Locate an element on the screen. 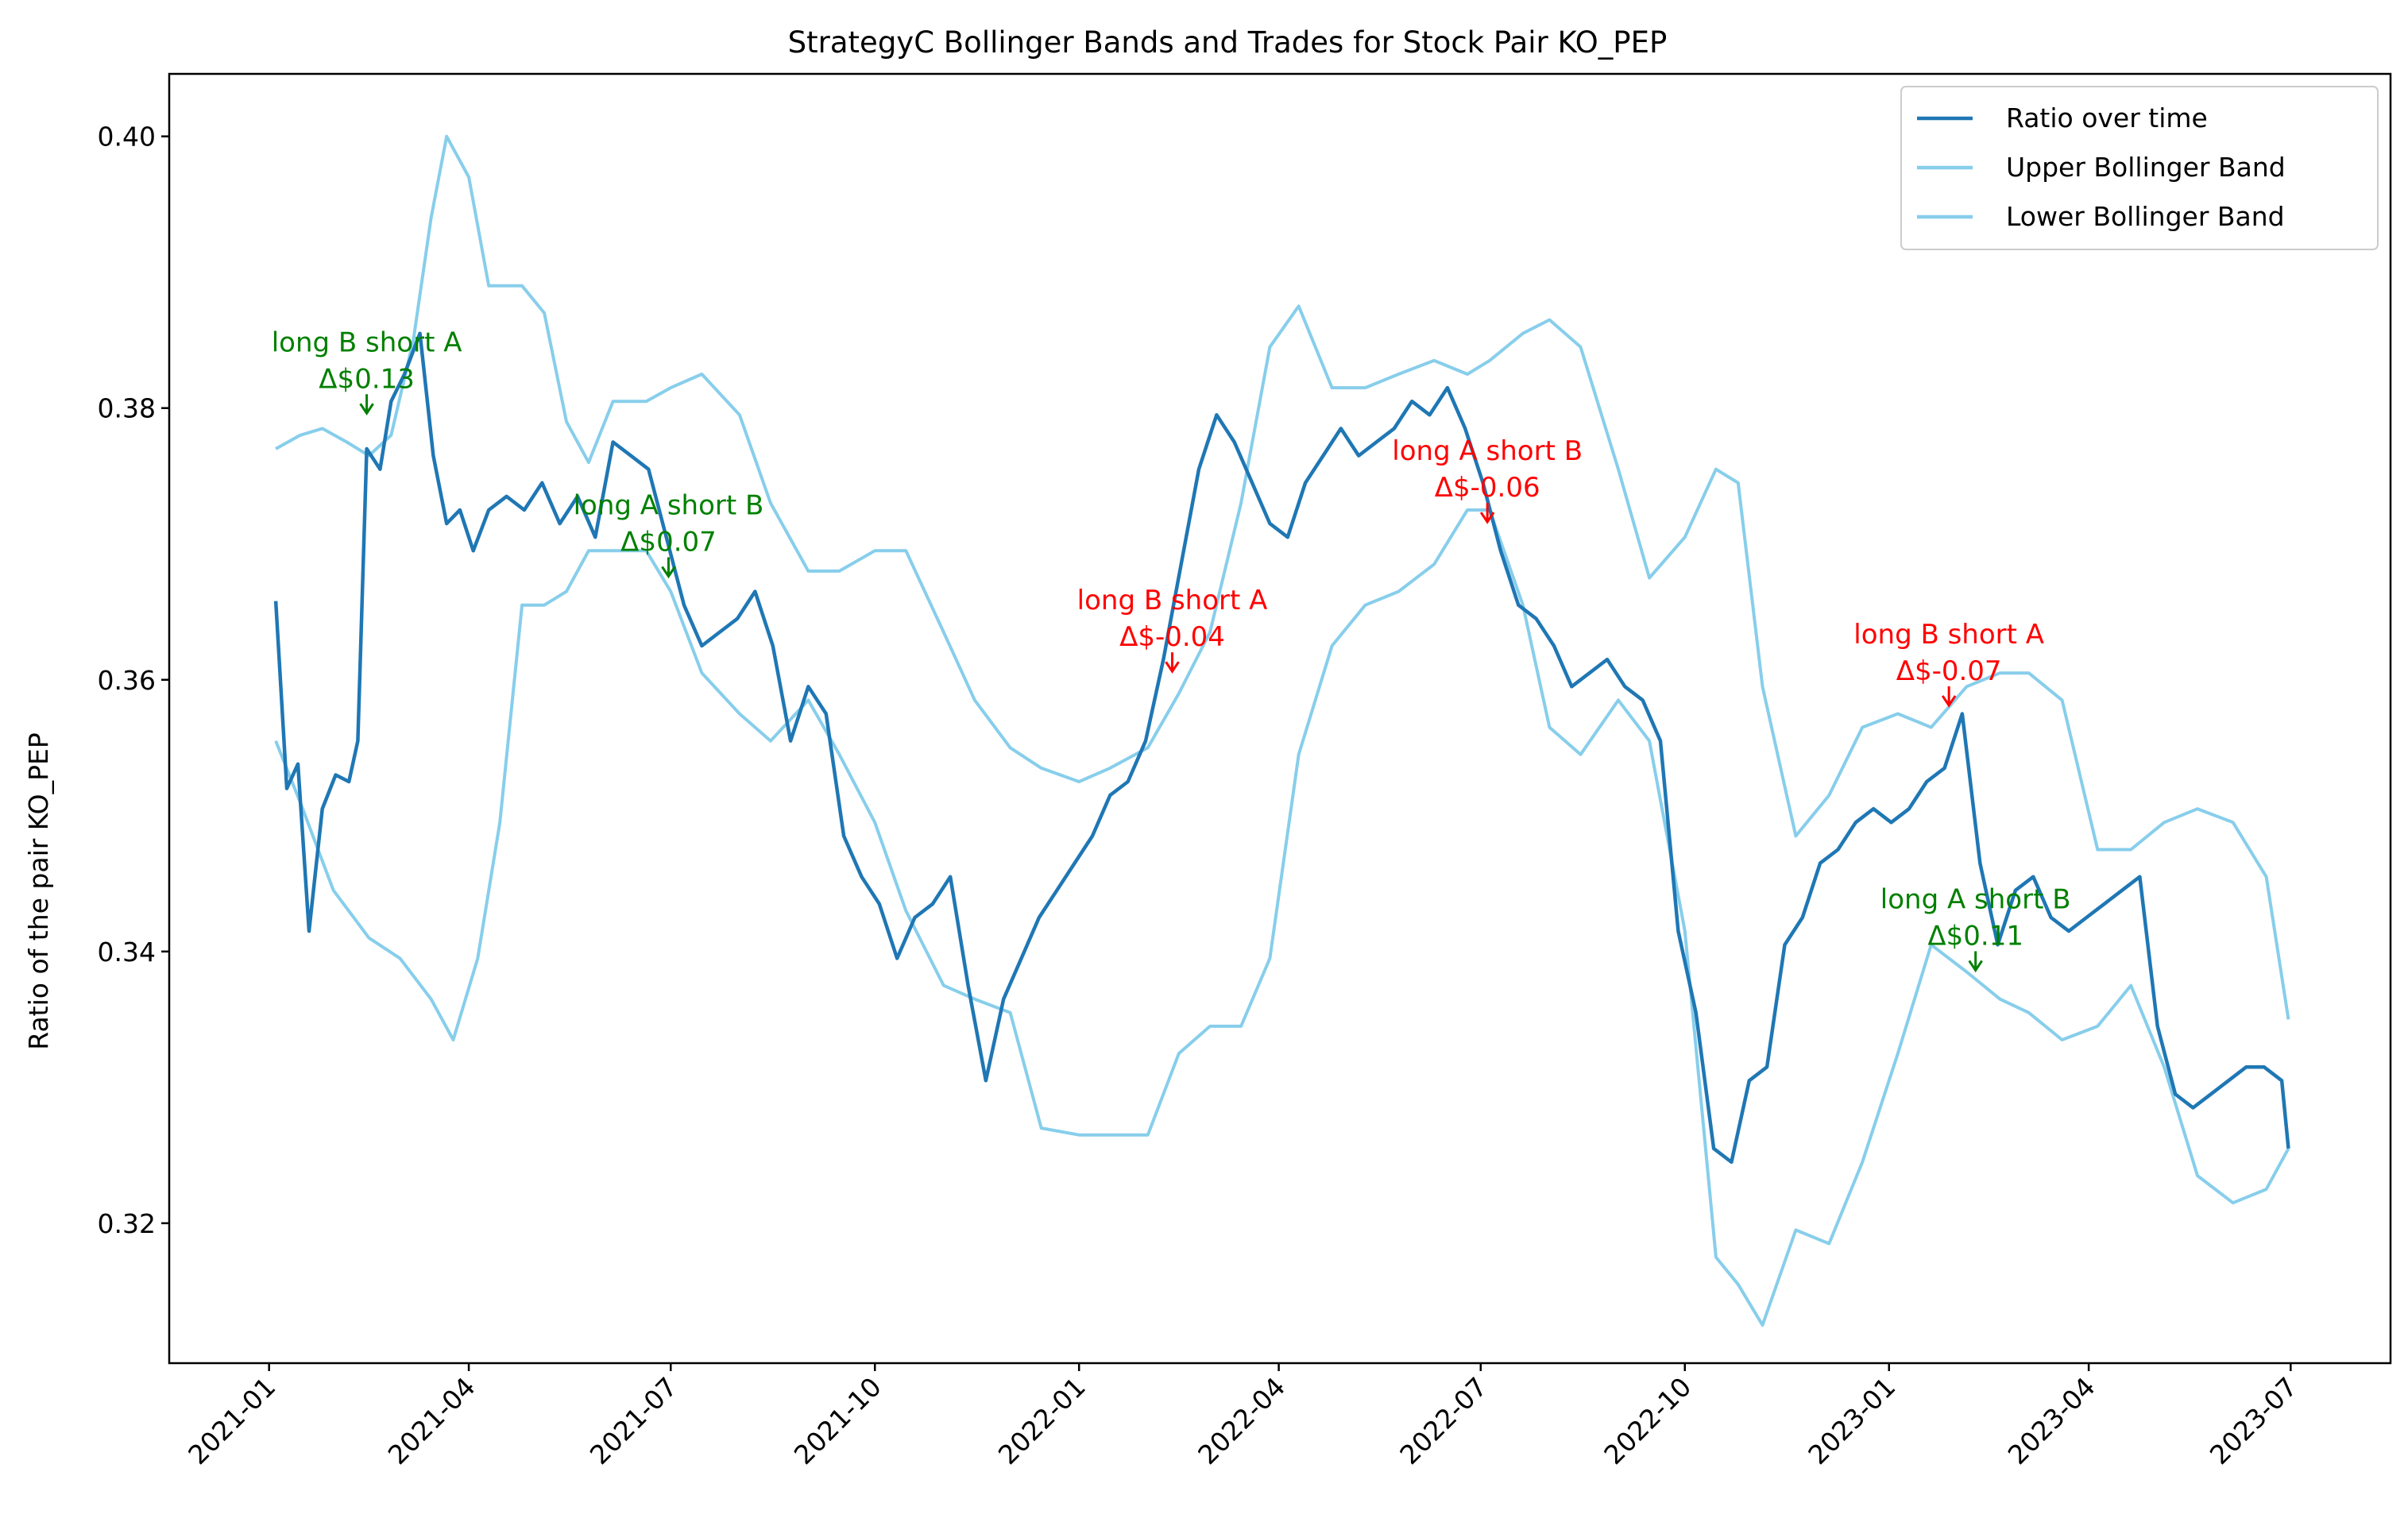  y-axis-label: Ratio of the pair KO_PEP is located at coordinates (38, 891).